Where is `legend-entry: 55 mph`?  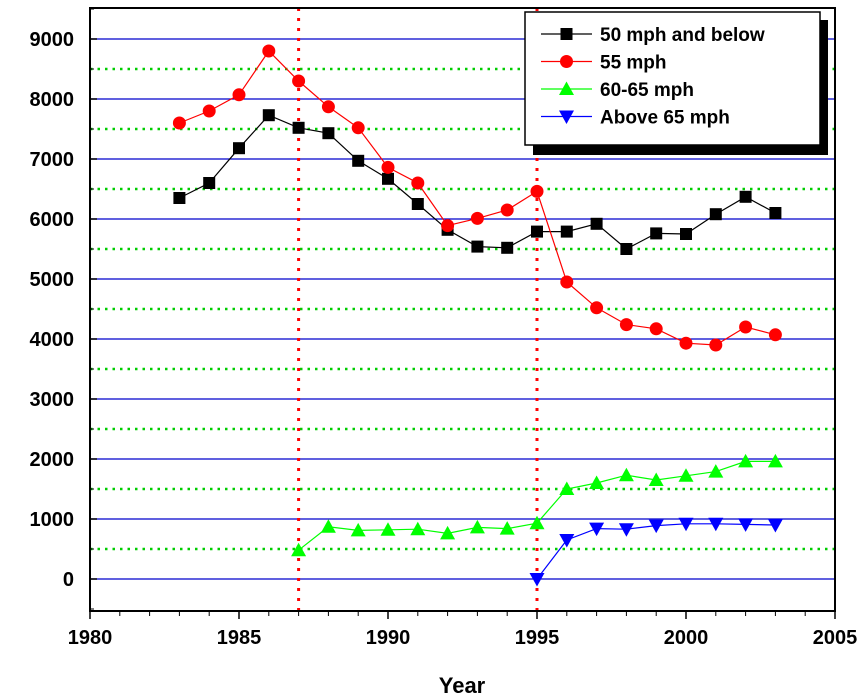
legend-entry: 55 mph is located at coordinates (604, 63).